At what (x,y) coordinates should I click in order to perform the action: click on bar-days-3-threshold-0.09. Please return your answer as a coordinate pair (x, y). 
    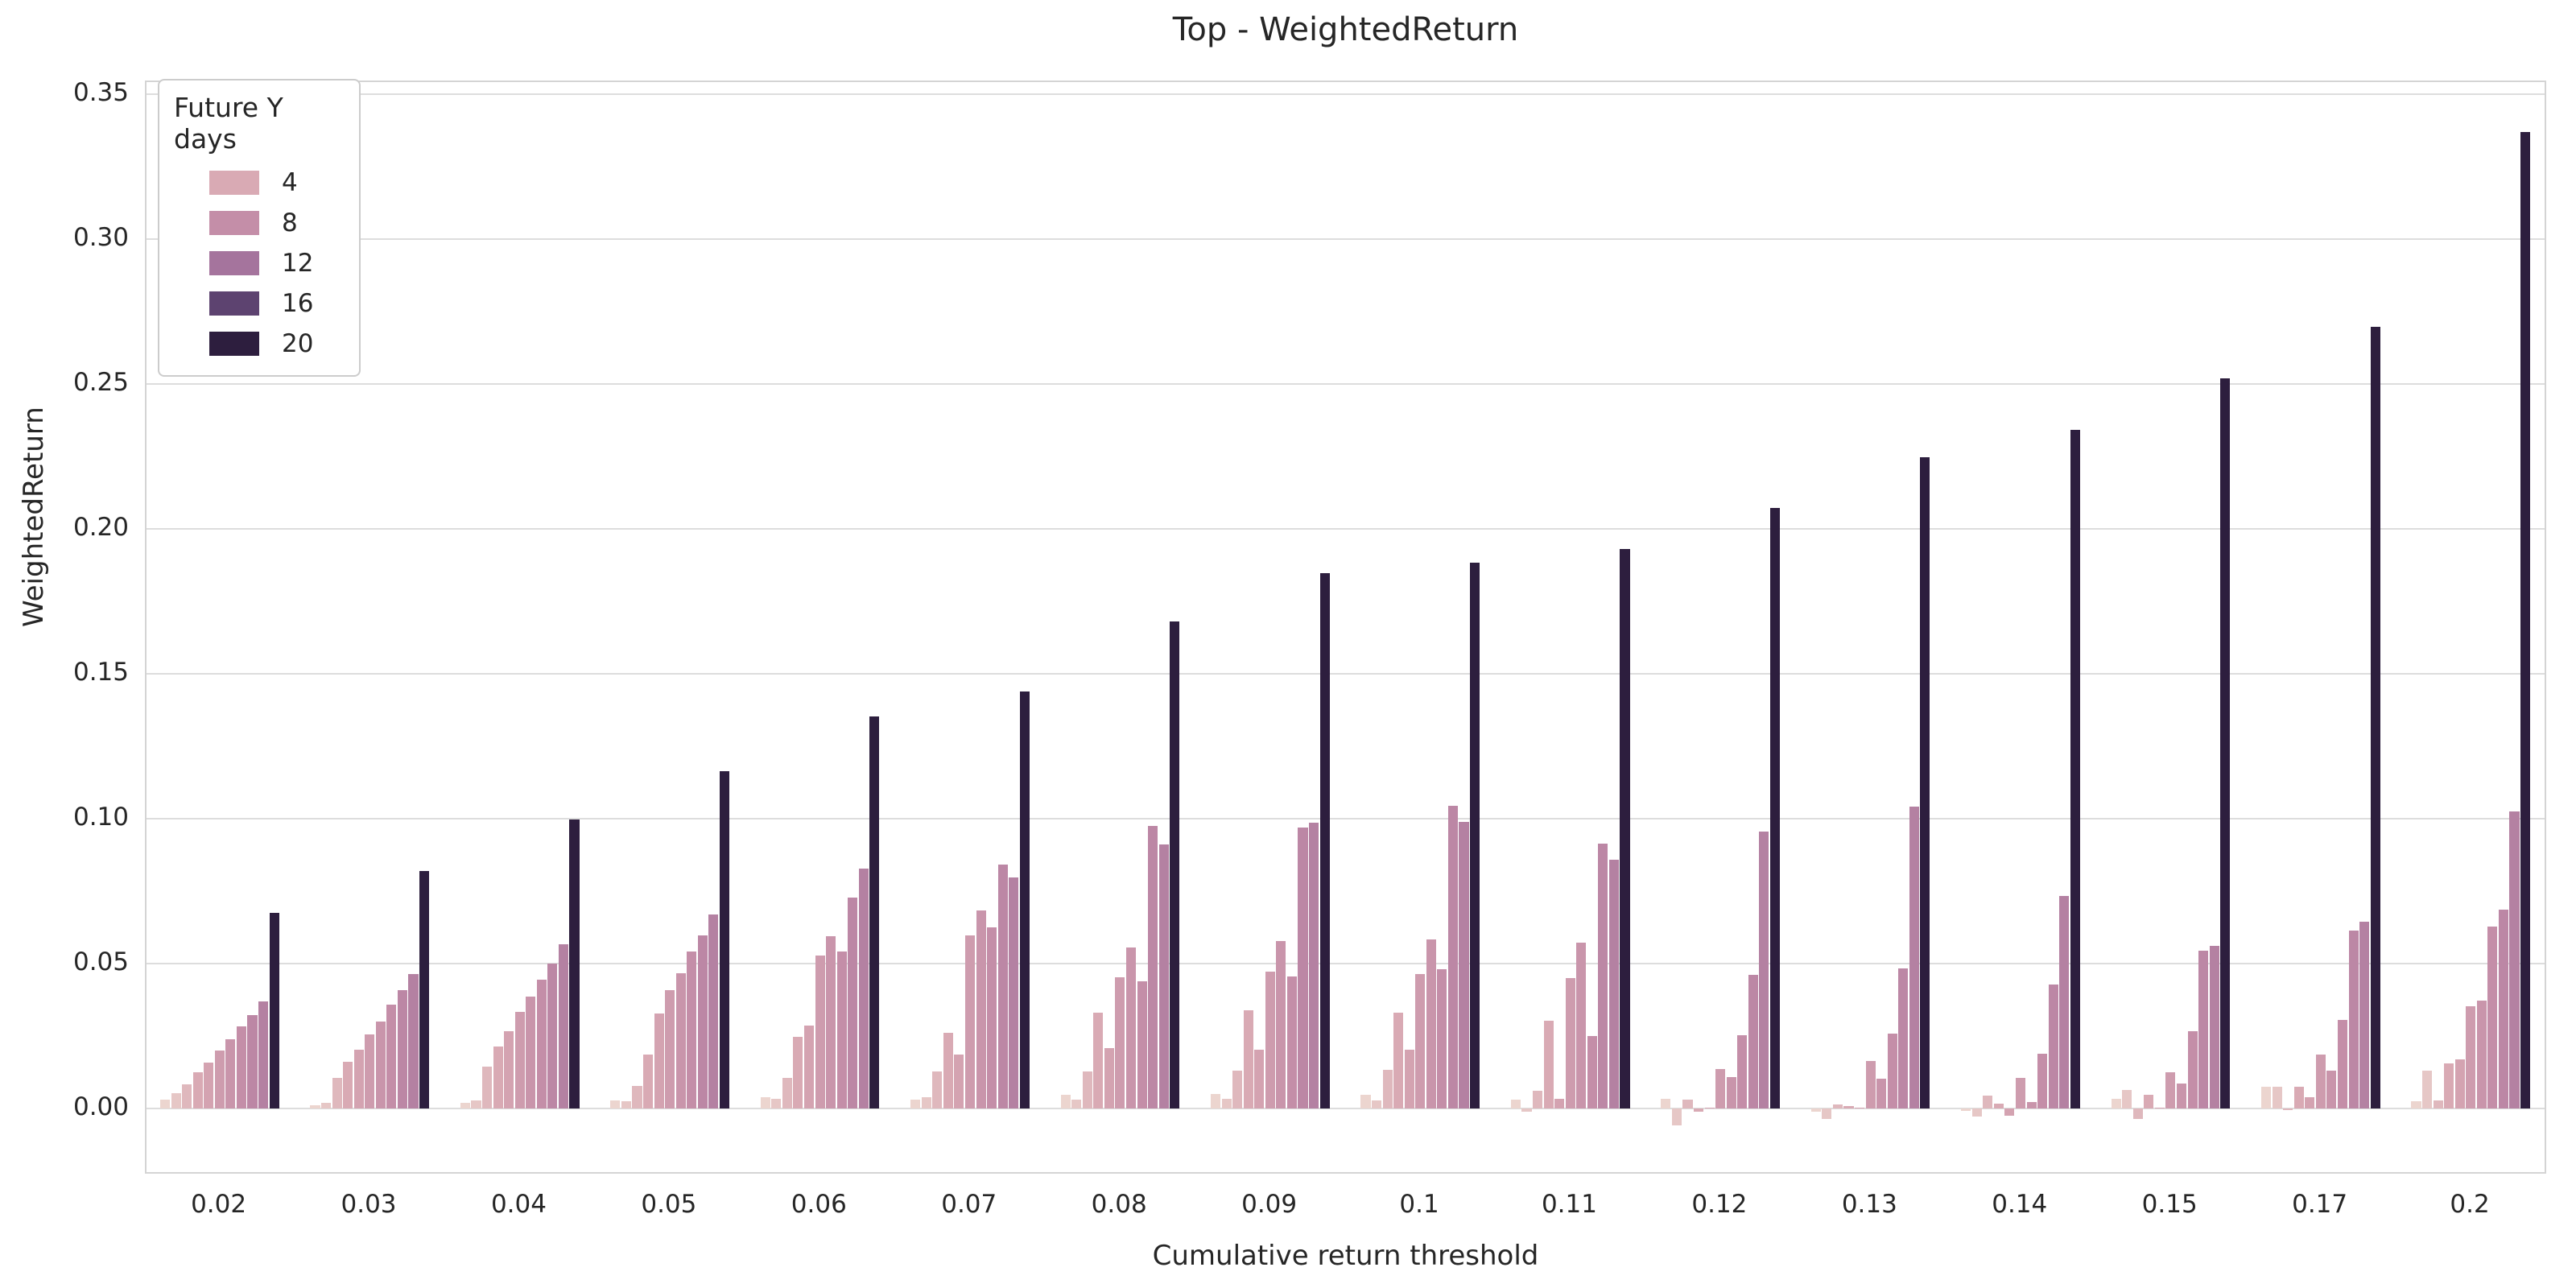
    Looking at the image, I should click on (1237, 1089).